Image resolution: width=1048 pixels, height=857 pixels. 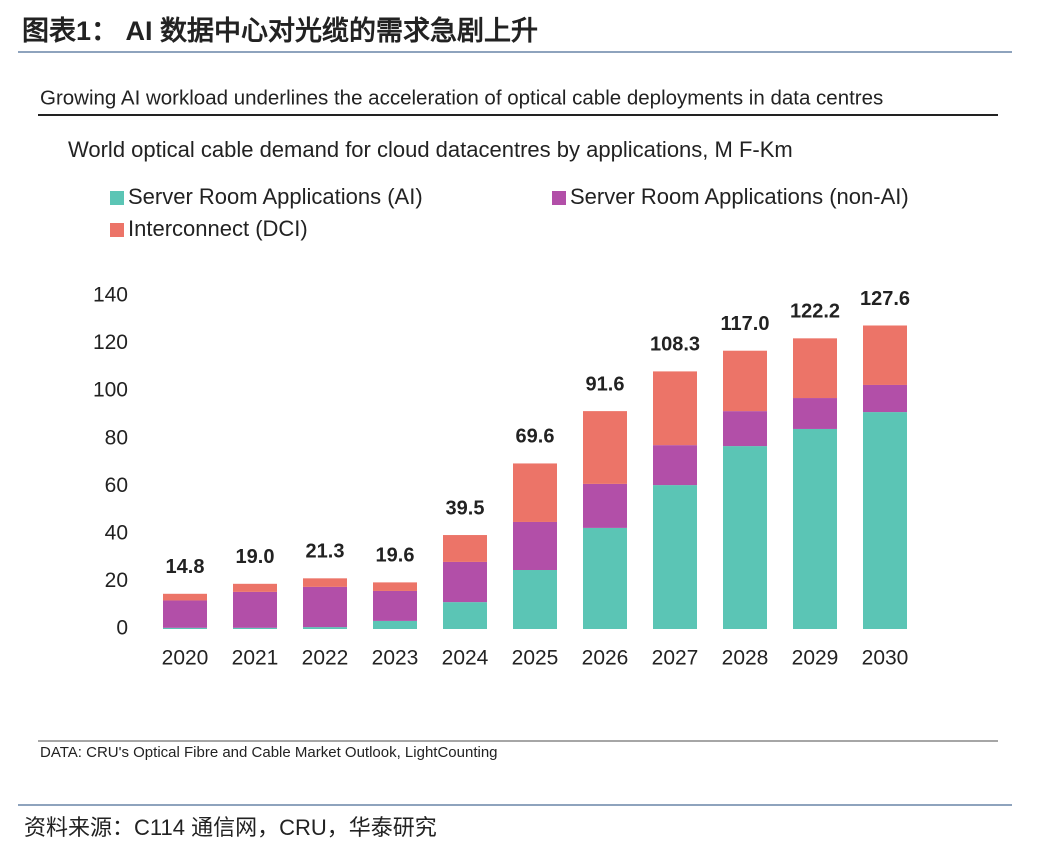 What do you see at coordinates (395, 556) in the screenshot?
I see `total-label: 19.6` at bounding box center [395, 556].